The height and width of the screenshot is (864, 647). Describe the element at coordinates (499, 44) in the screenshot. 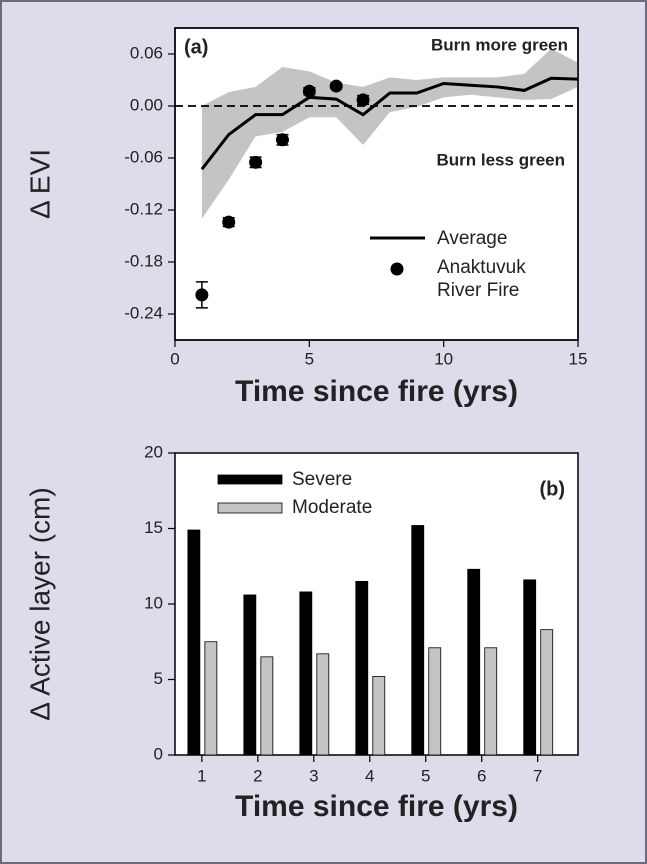

I see `annotation: Burn more green` at that location.